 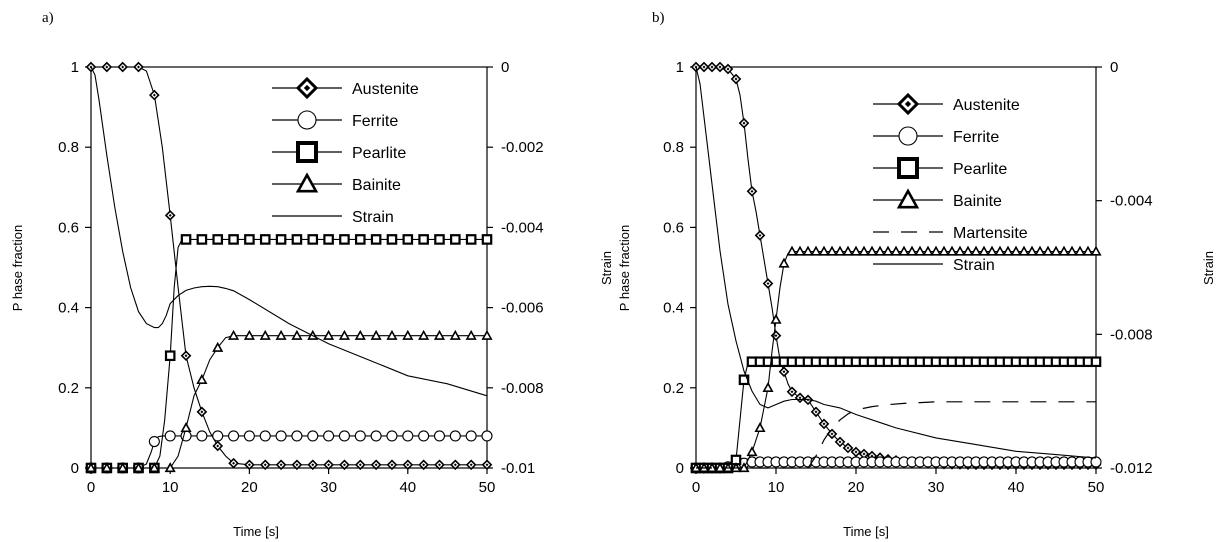 What do you see at coordinates (680, 468) in the screenshot?
I see `panel-b-y-tick-label: 0` at bounding box center [680, 468].